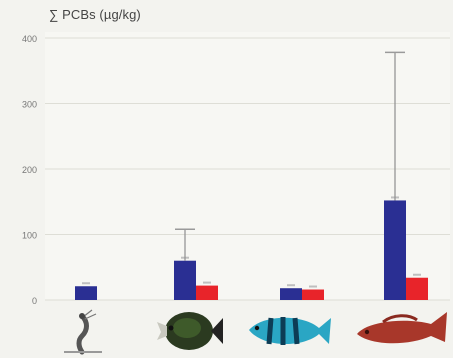 This screenshot has width=453, height=358. I want to click on red-fish-icon, so click(402, 328).